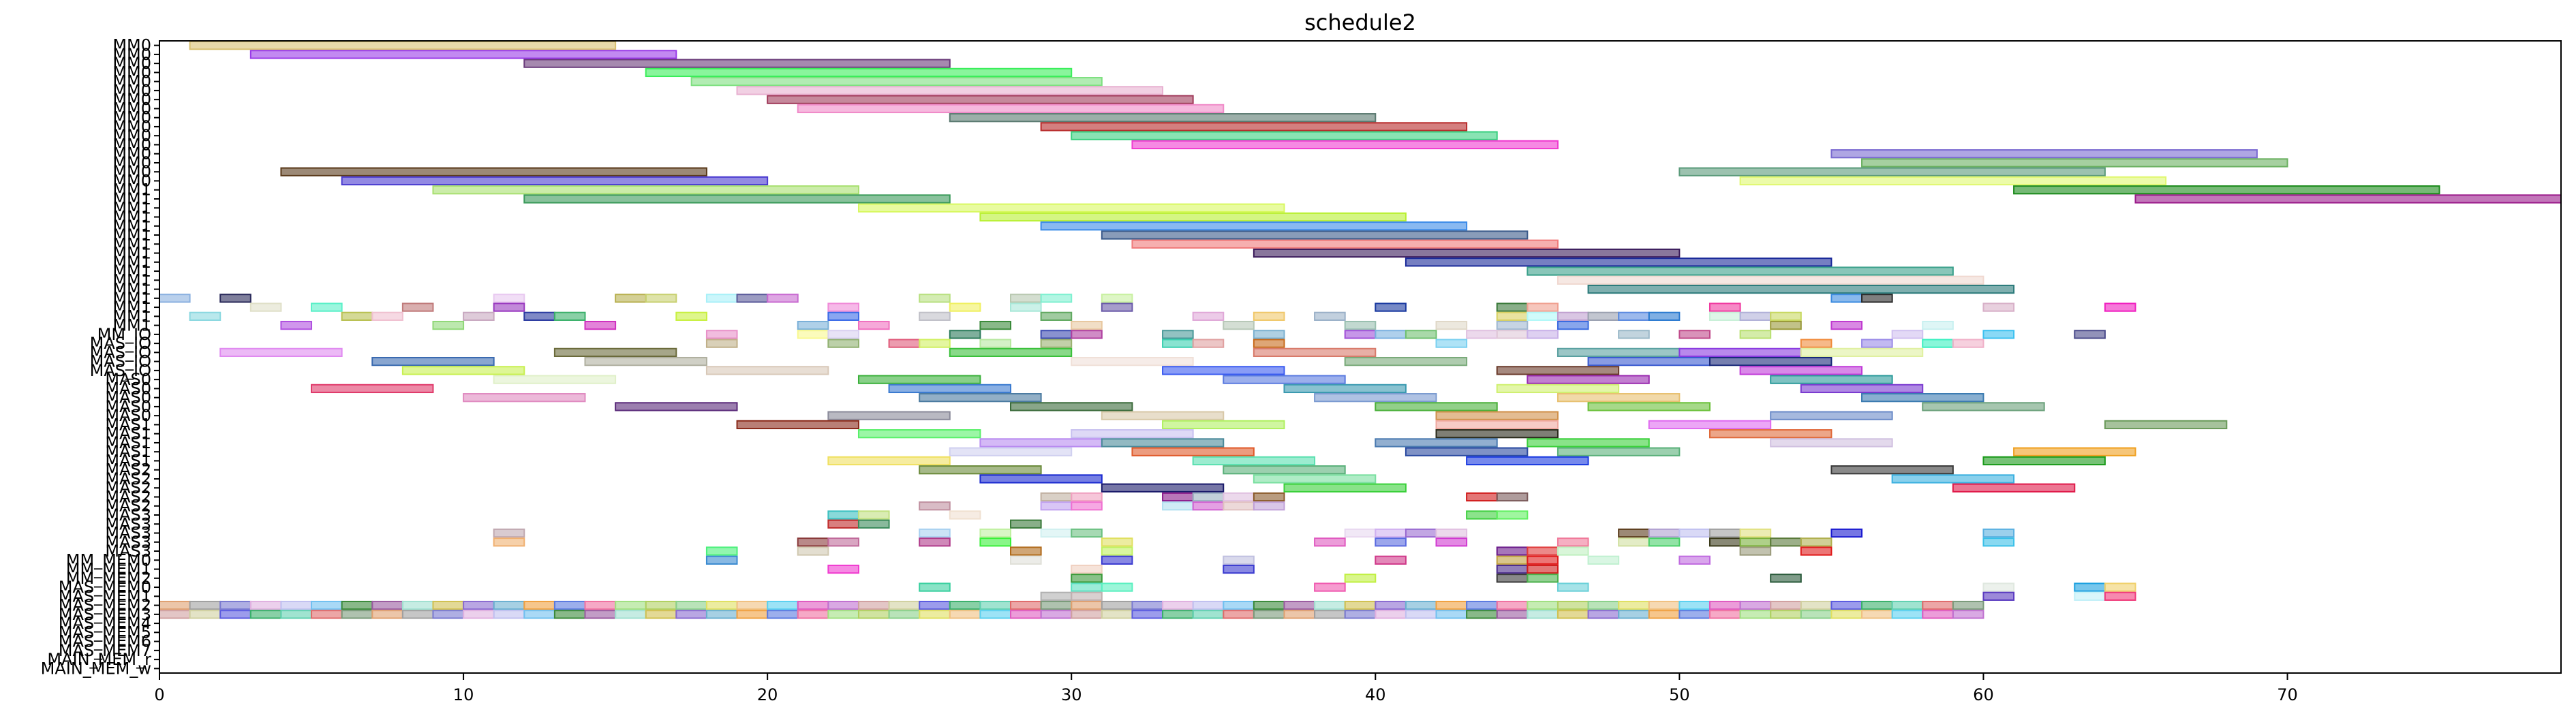 Image resolution: width=2576 pixels, height=718 pixels. I want to click on y-tick-label: MM_IO, so click(124, 334).